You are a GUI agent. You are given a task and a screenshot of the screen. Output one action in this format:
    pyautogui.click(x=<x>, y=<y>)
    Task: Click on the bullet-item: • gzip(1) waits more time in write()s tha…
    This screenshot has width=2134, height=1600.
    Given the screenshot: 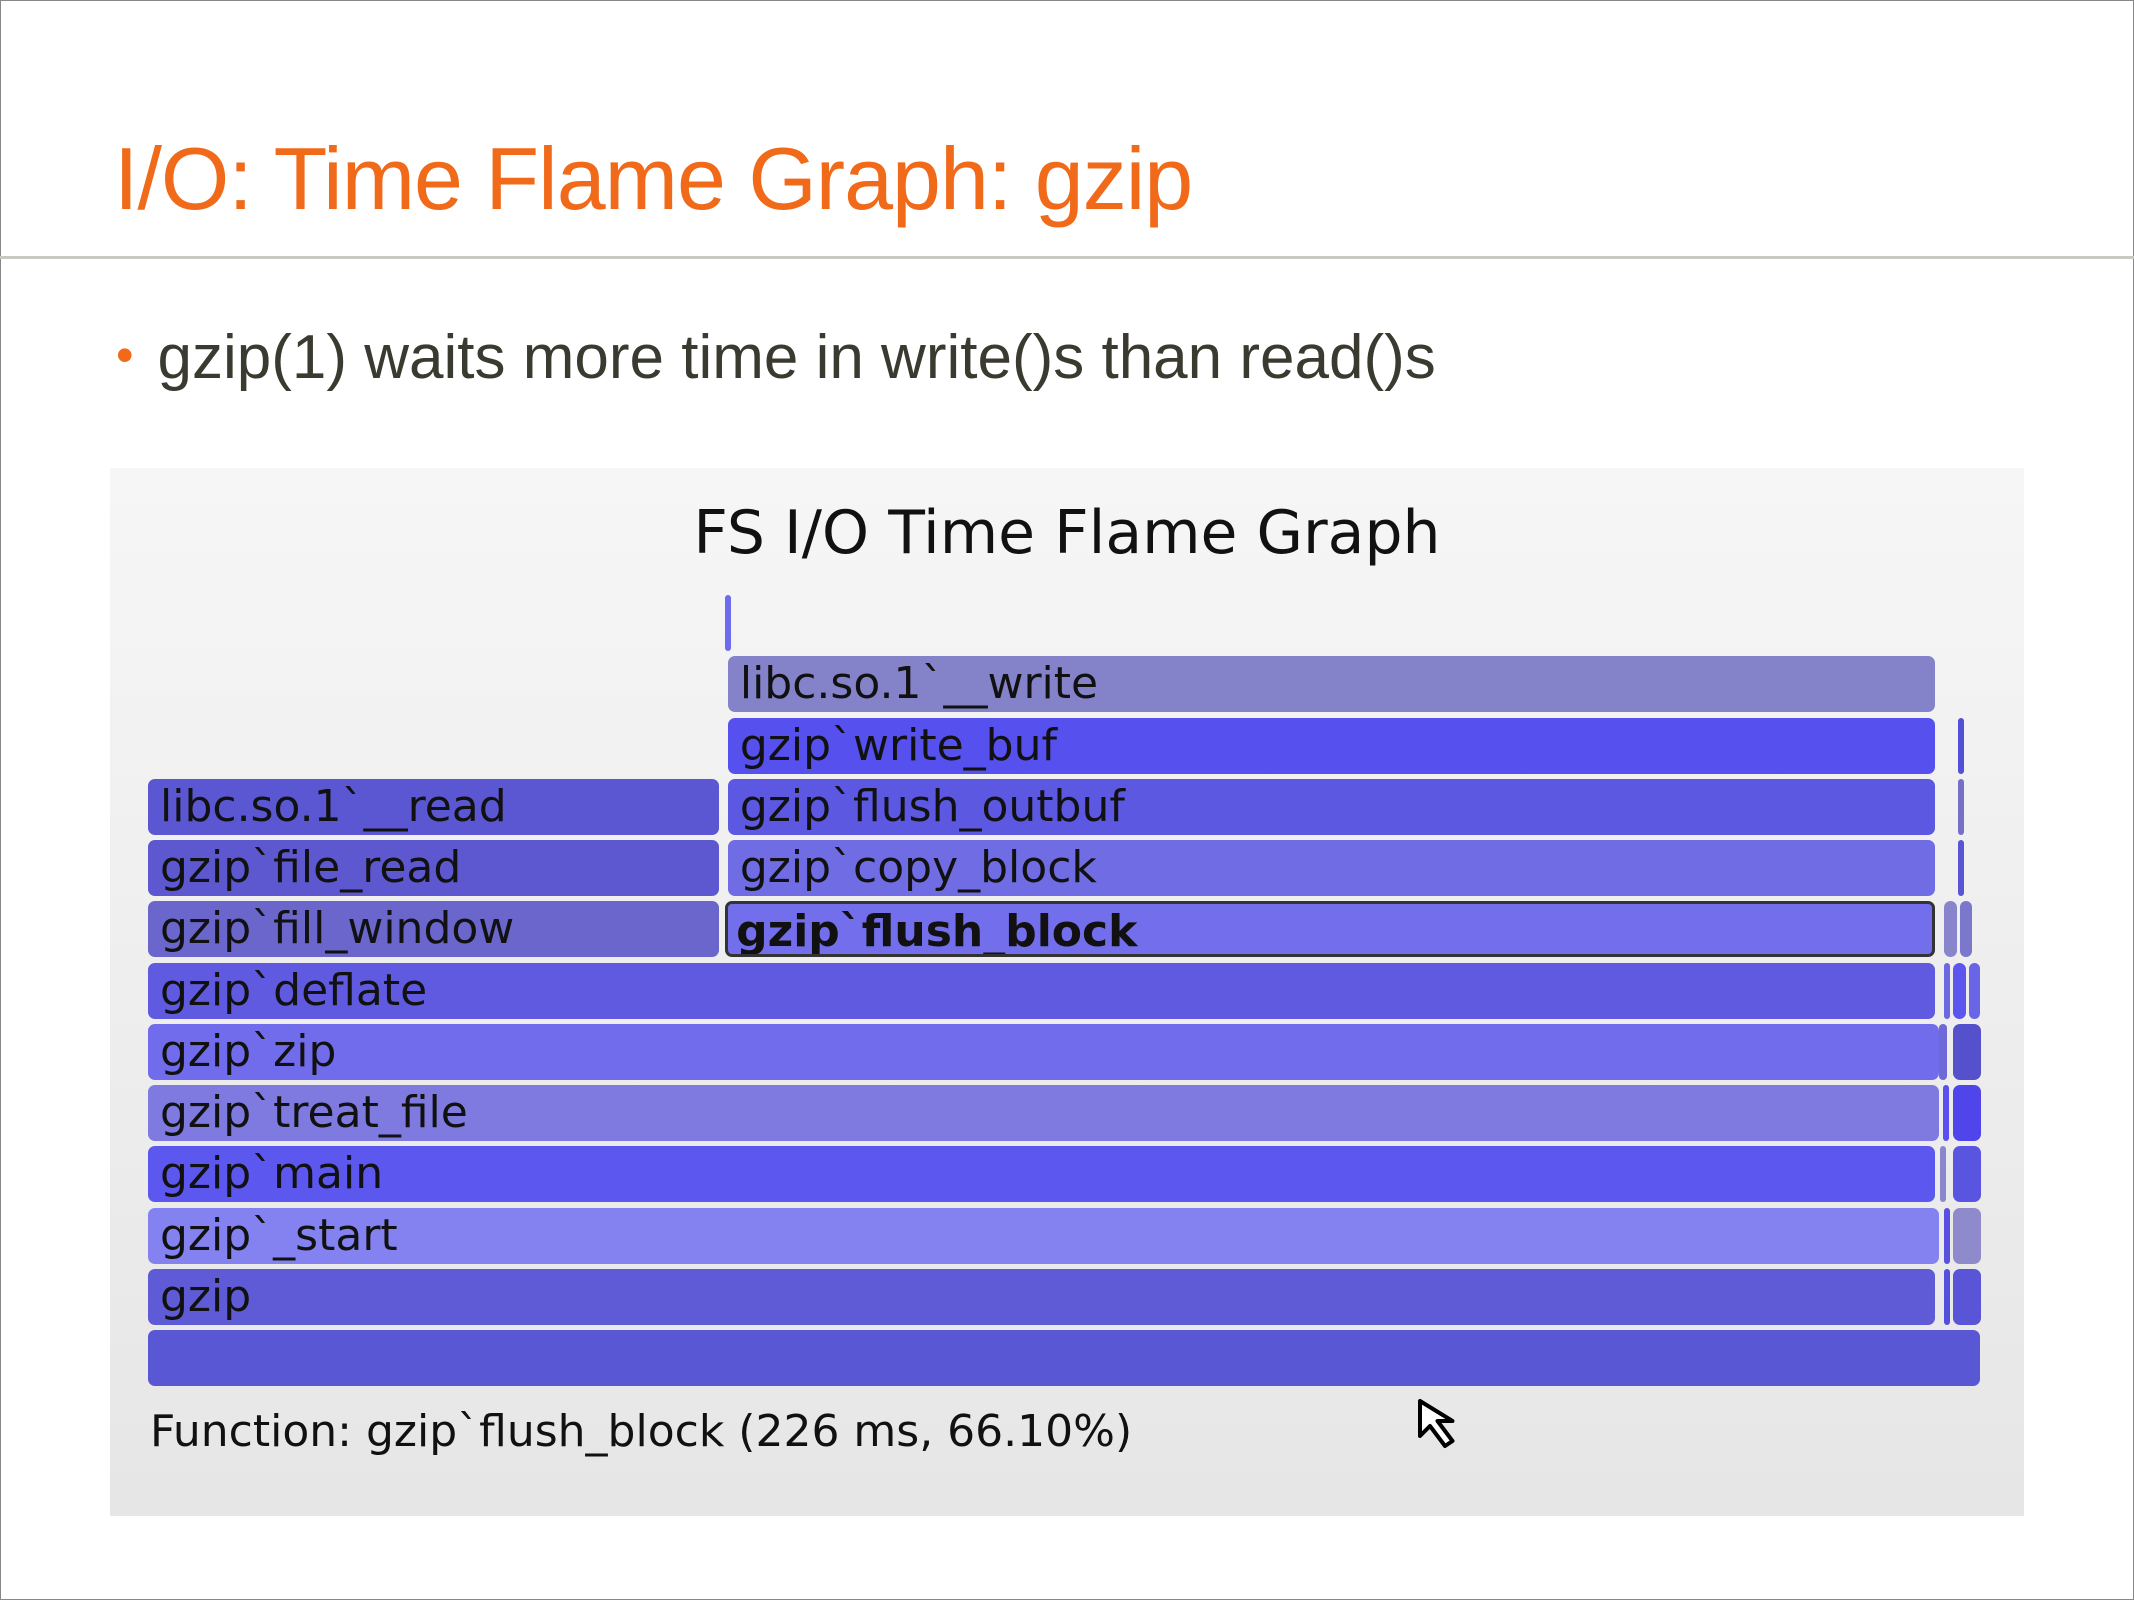 What is the action you would take?
    pyautogui.click(x=776, y=357)
    